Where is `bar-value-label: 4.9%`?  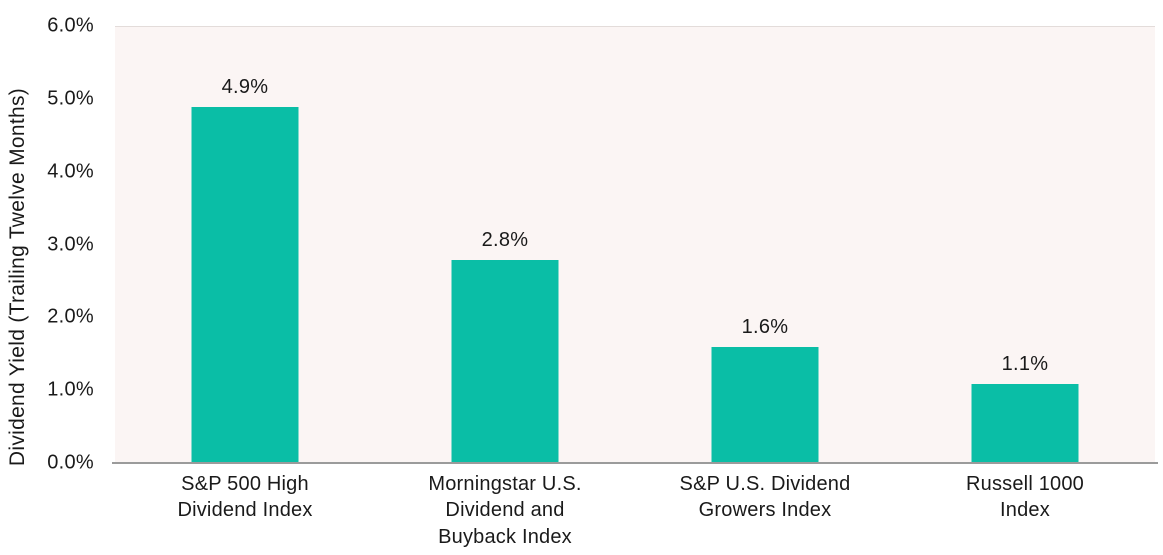 bar-value-label: 4.9% is located at coordinates (245, 87).